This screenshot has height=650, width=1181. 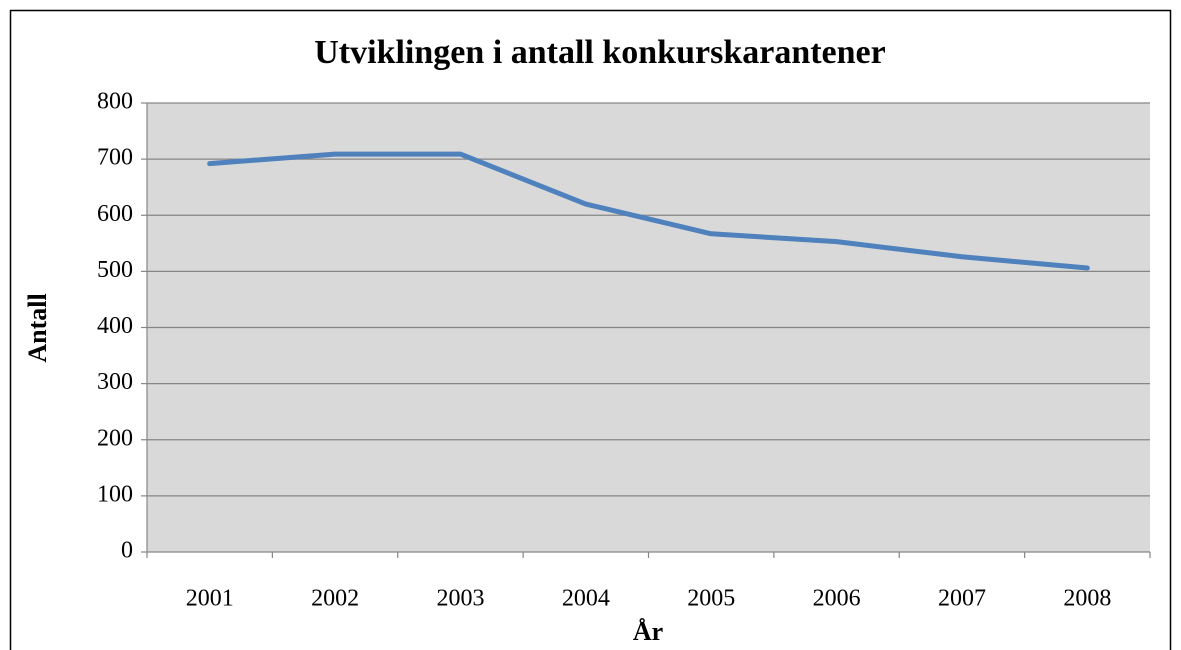 I want to click on y-tick-label: 500, so click(x=115, y=270).